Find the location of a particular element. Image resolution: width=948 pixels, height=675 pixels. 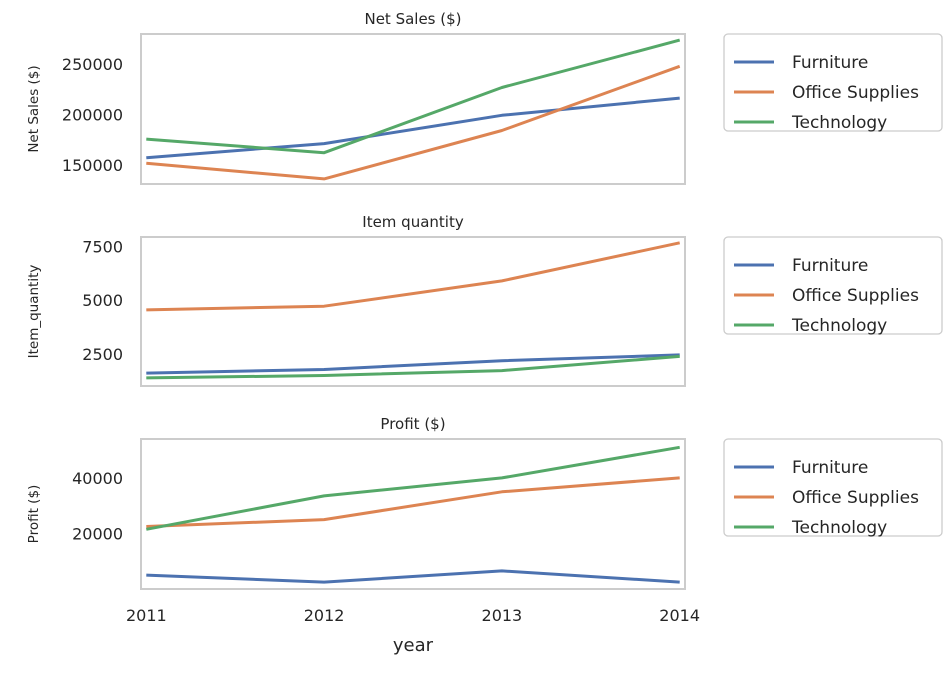

subplot-title: Item quantity is located at coordinates (413, 222).